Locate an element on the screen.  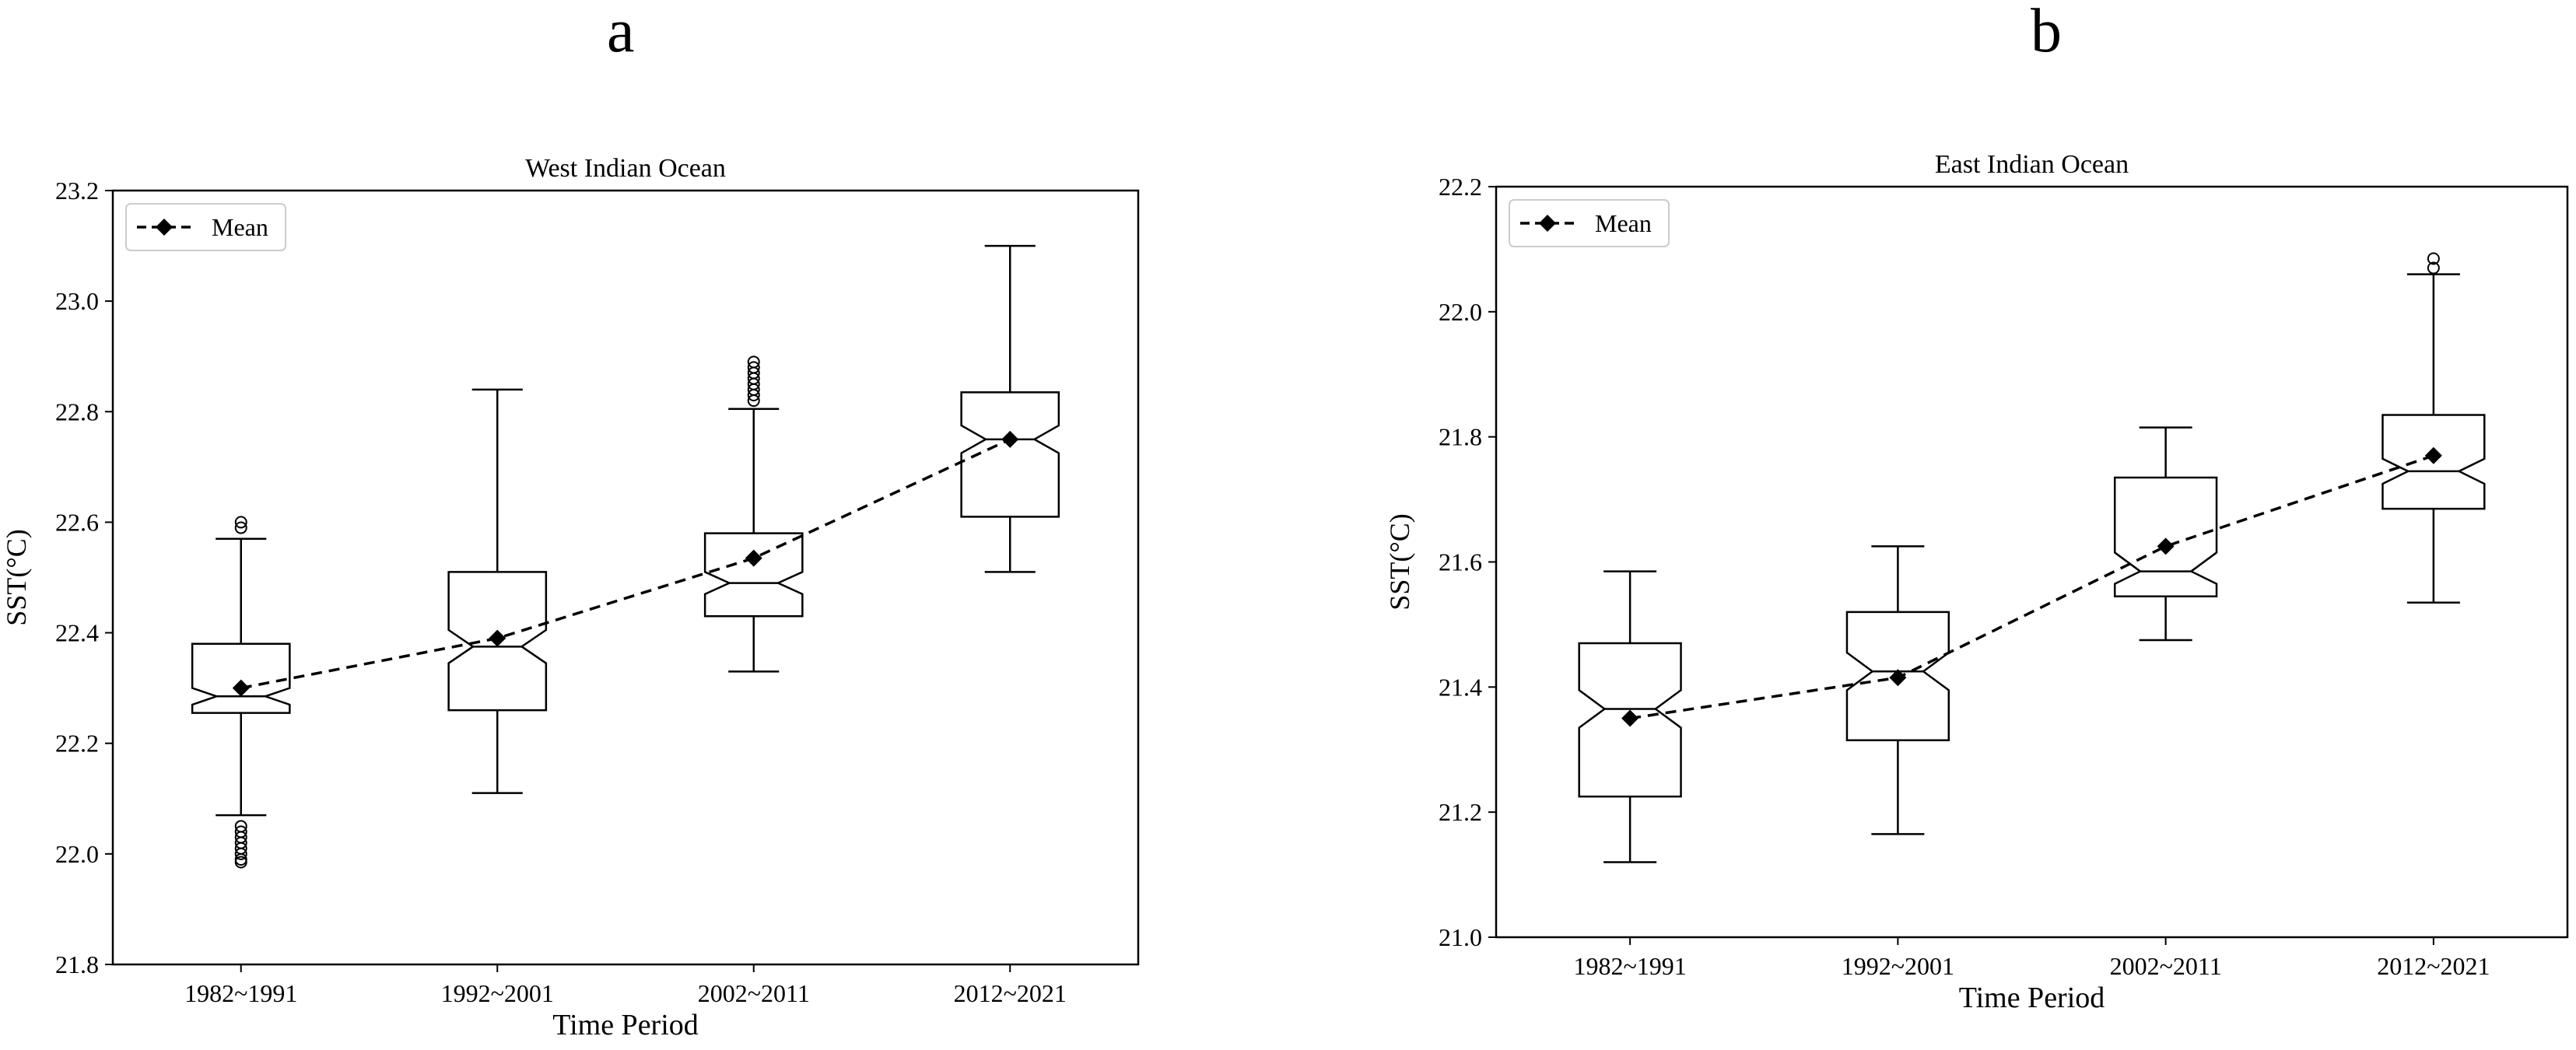
panel-label-b: b is located at coordinates (2046, 33).